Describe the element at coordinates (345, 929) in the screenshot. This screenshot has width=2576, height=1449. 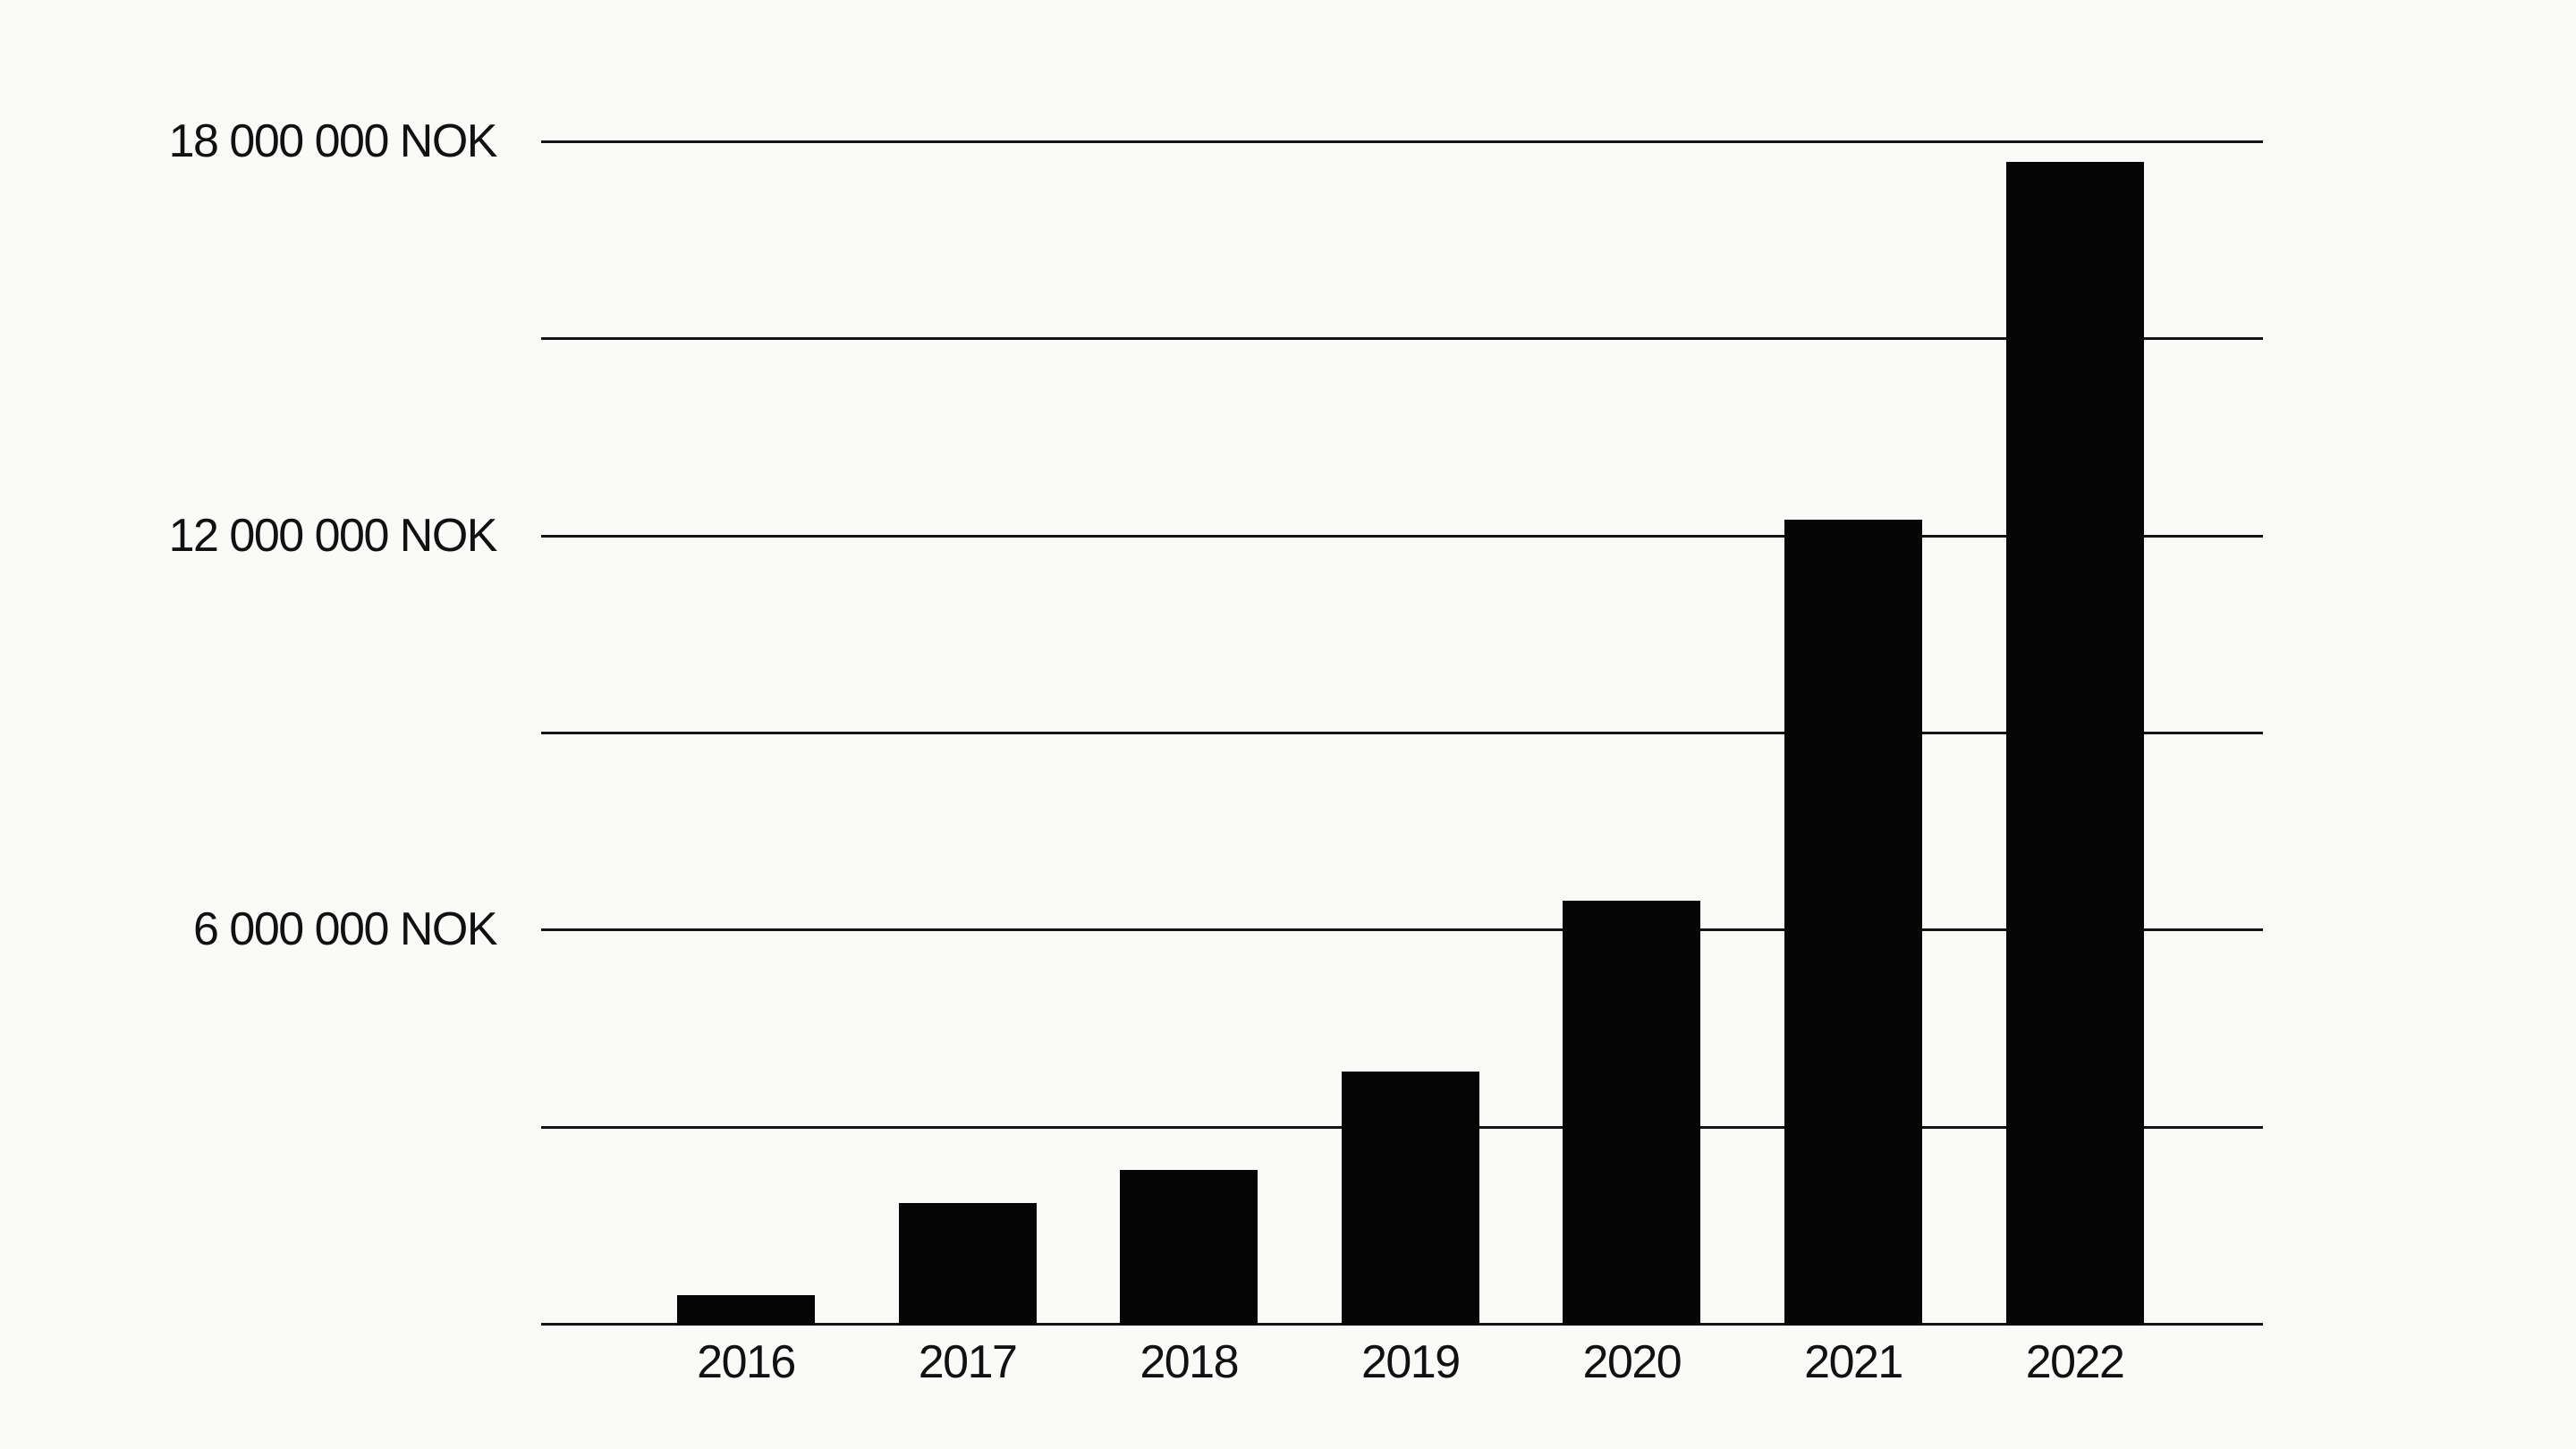
I see `y-tick-label-6m: 6 000 000 NOK` at that location.